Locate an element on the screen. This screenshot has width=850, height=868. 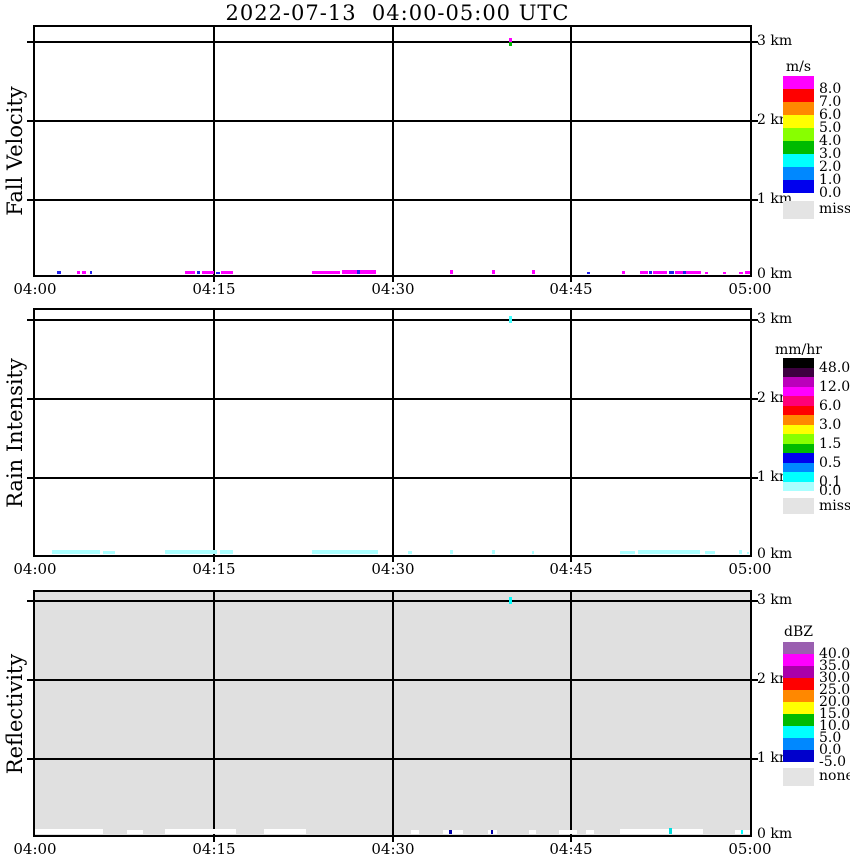
legend-none-cell is located at coordinates (798, 777).